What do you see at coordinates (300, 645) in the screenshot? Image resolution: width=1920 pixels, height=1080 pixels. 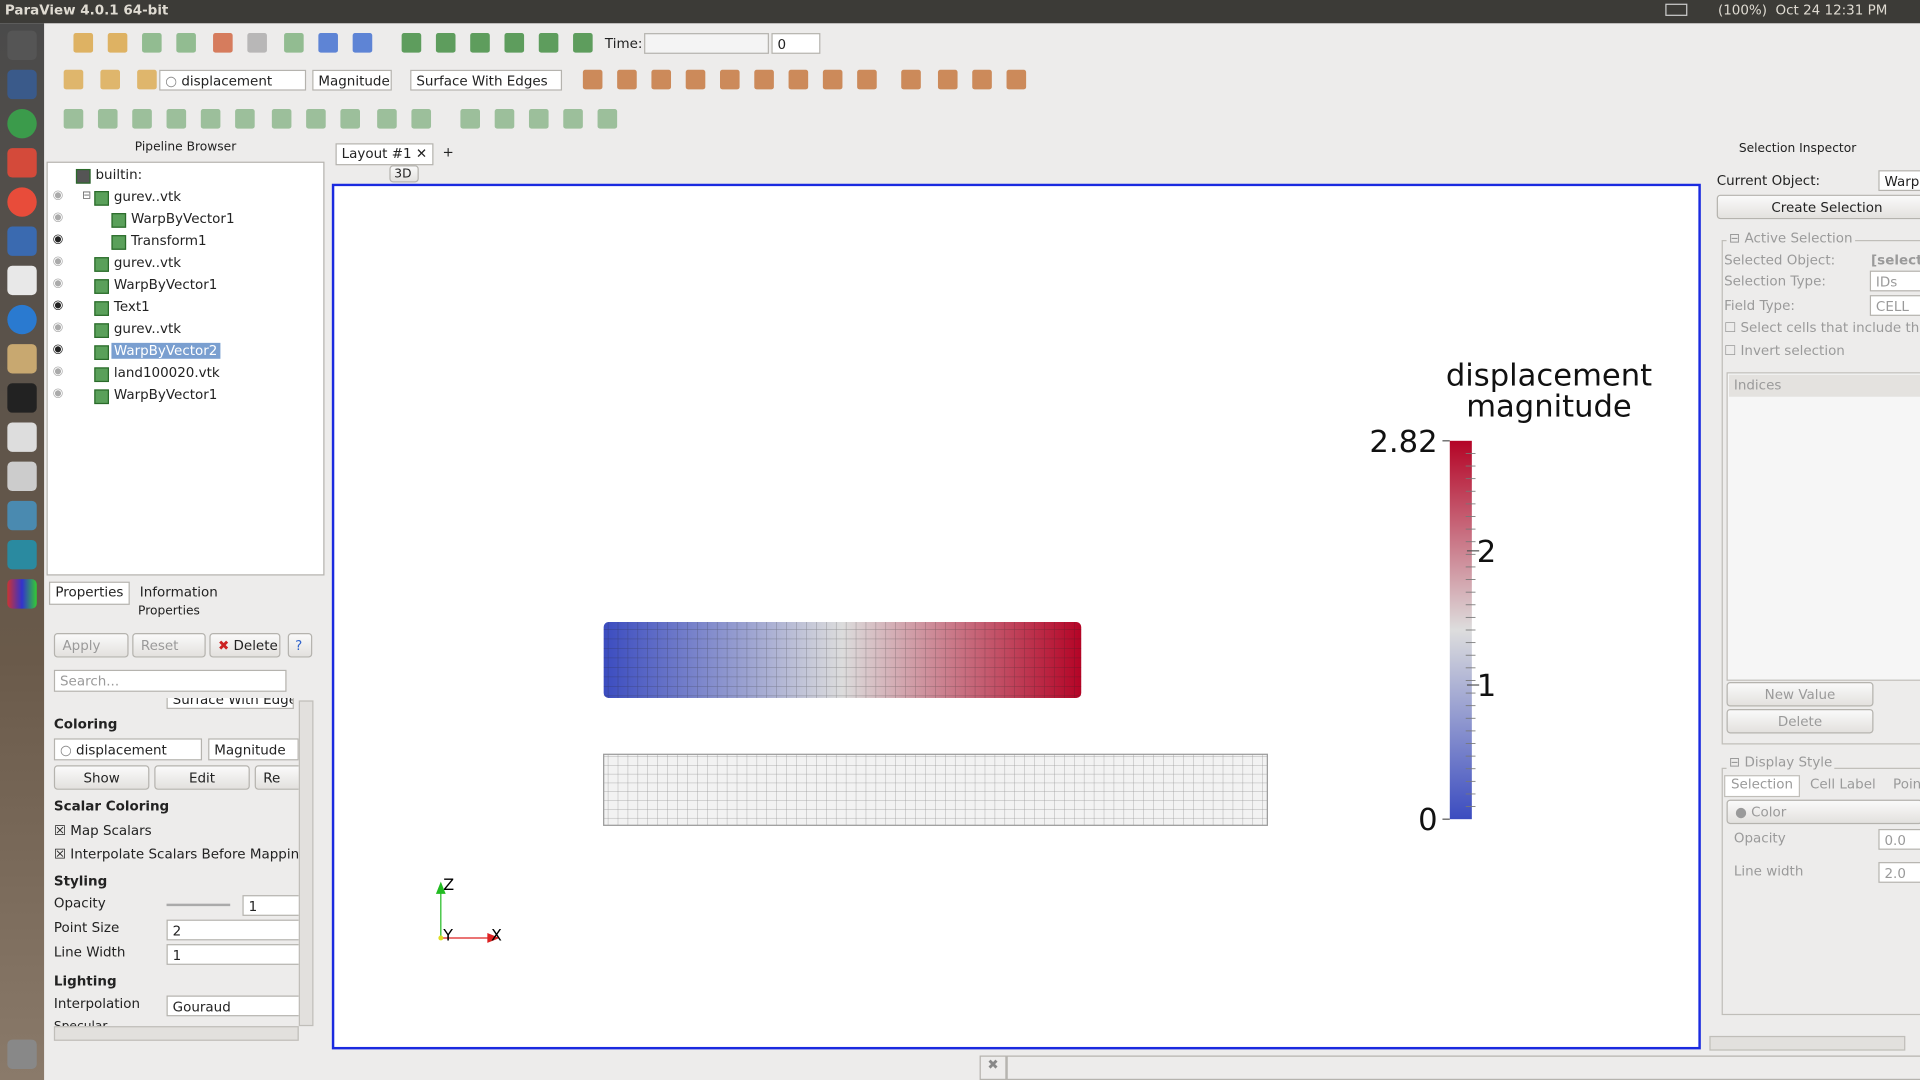 I see `help-button: ?` at bounding box center [300, 645].